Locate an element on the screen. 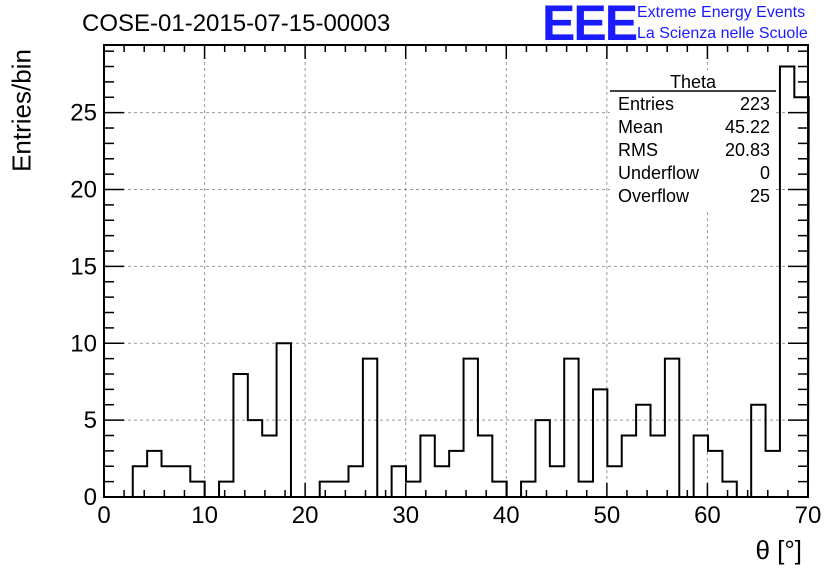 The image size is (836, 572). stats-value: 0 is located at coordinates (765, 173).